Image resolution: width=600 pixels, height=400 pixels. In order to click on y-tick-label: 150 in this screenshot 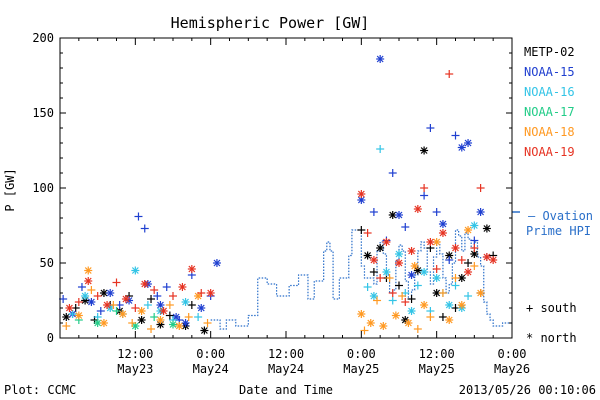, I will do `click(43, 113)`.